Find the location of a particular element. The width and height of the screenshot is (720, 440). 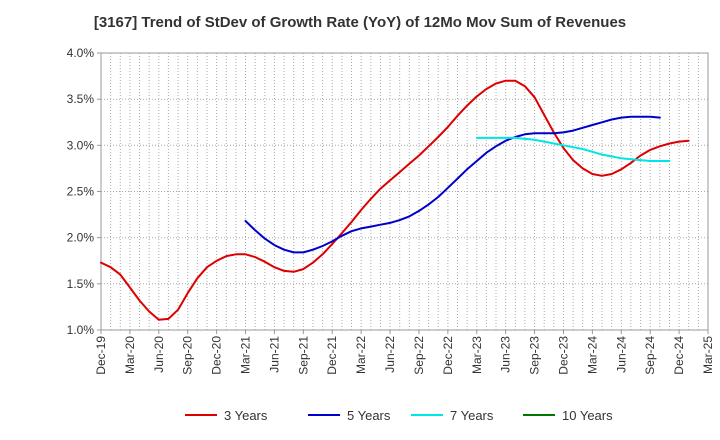

y-tick-label: 1.0% is located at coordinates (81, 330).